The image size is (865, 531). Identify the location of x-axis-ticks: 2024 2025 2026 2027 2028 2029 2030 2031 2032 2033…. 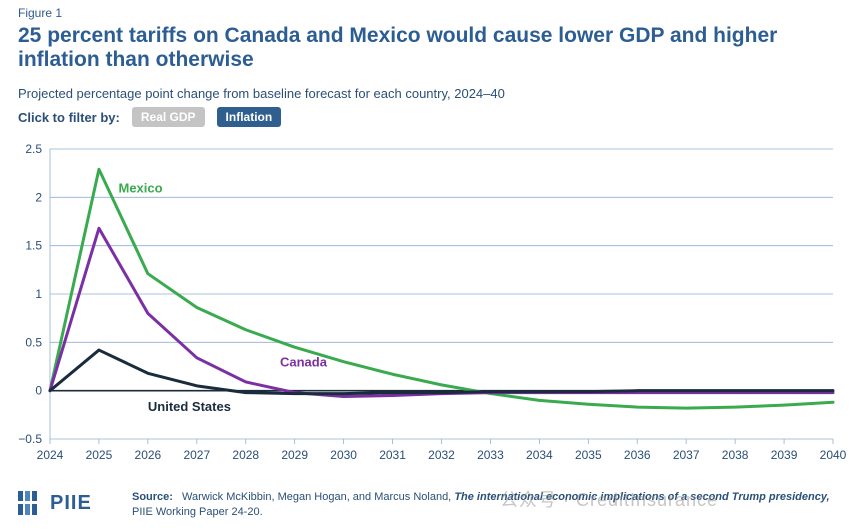
(442, 450).